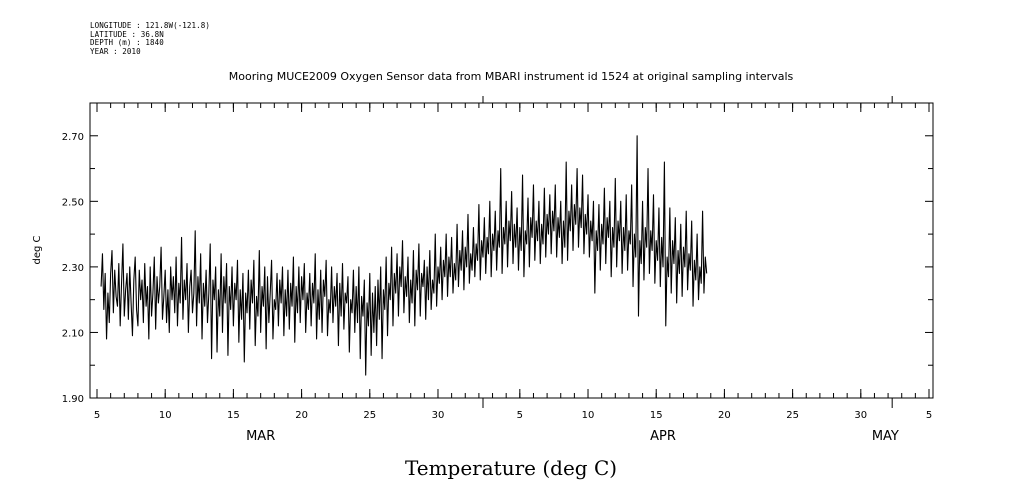 Image resolution: width=1009 pixels, height=504 pixels. I want to click on month-label: MAY, so click(885, 436).